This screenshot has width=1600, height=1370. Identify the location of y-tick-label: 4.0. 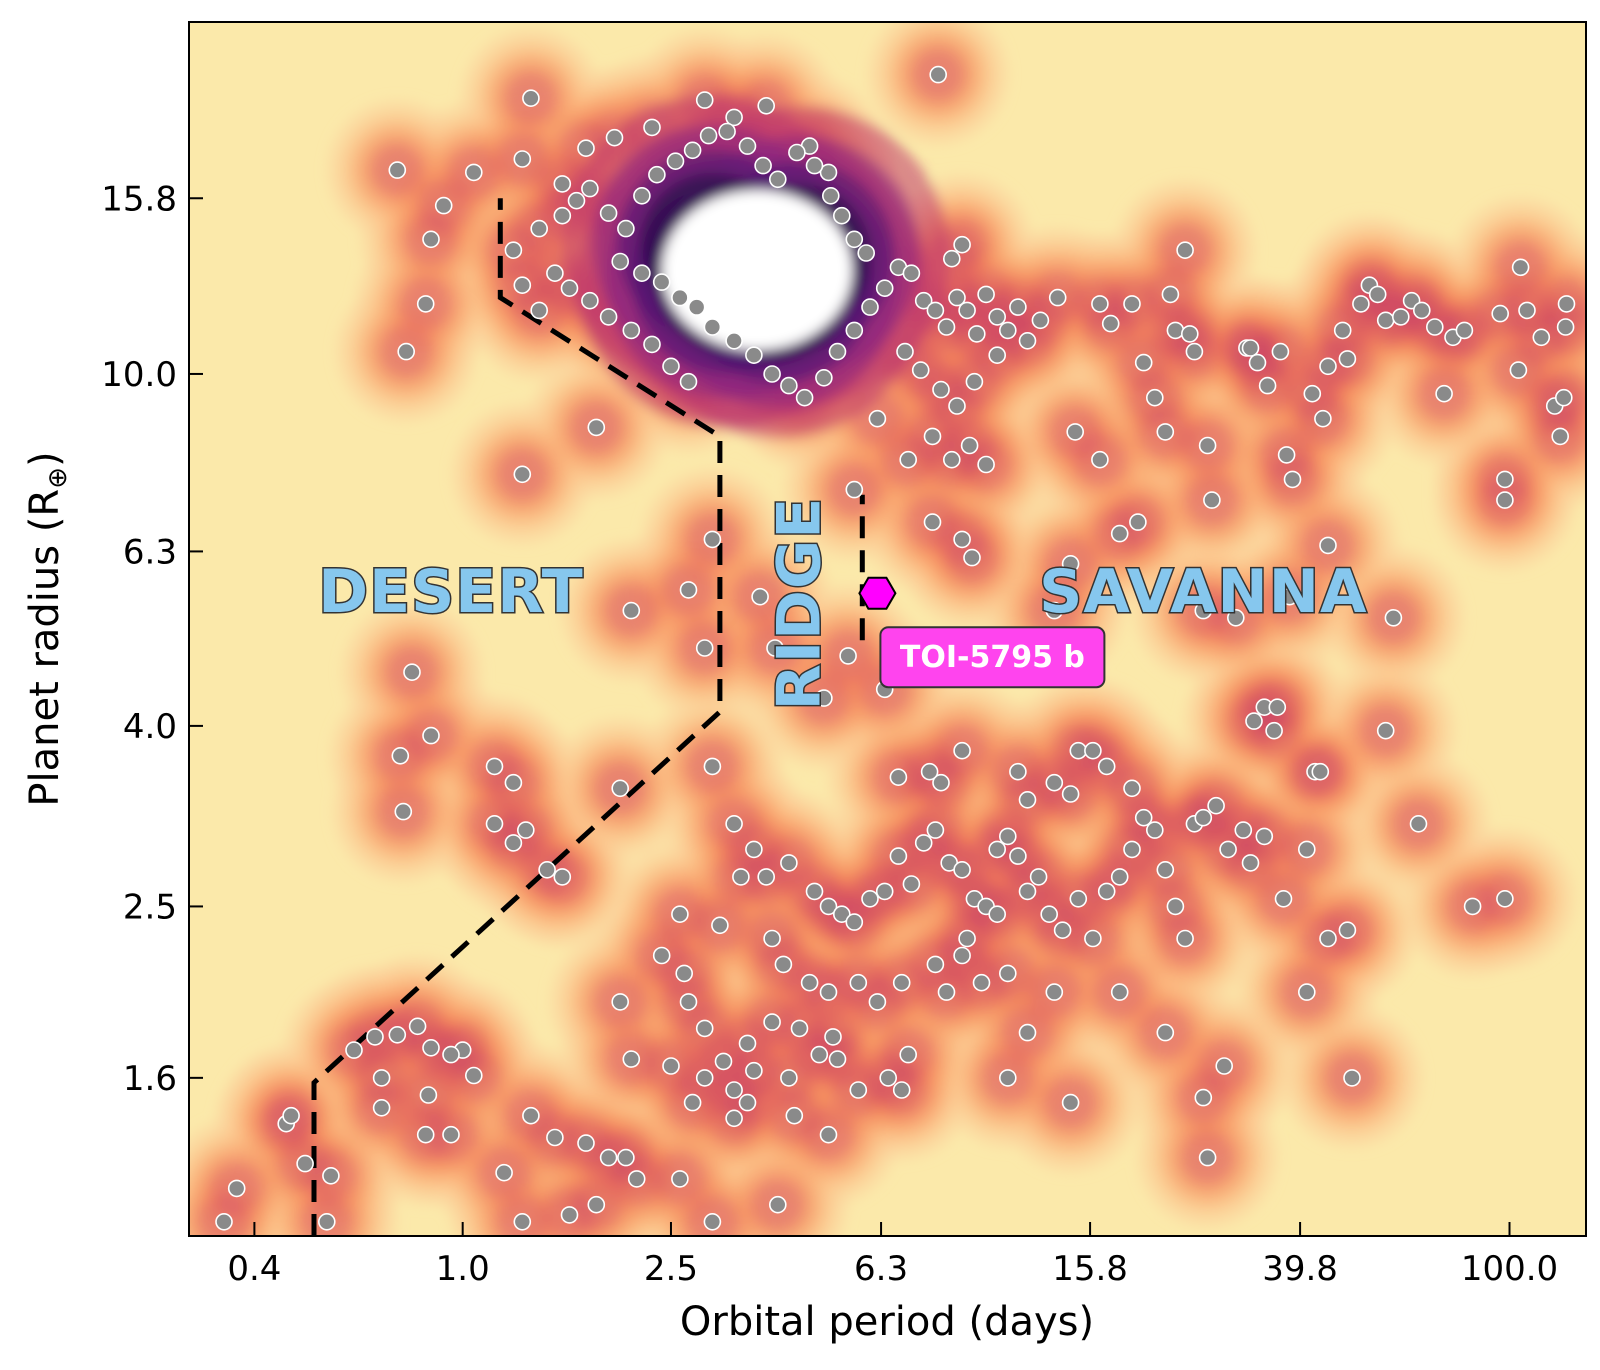
(150, 727).